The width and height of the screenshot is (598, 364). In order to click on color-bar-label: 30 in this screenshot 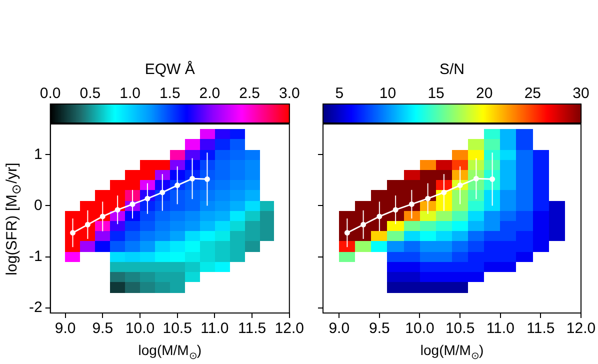, I will do `click(581, 93)`.